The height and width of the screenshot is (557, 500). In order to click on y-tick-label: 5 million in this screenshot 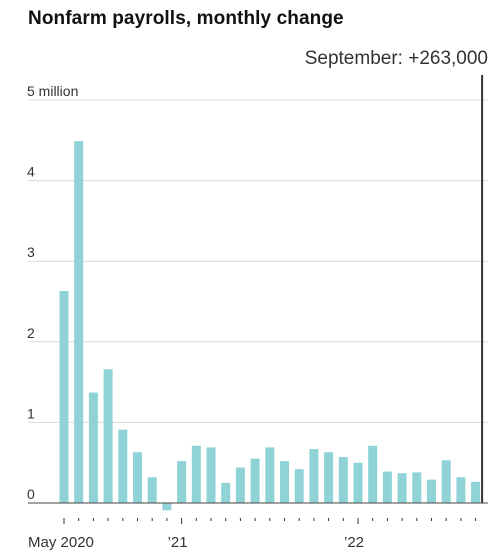, I will do `click(52, 91)`.